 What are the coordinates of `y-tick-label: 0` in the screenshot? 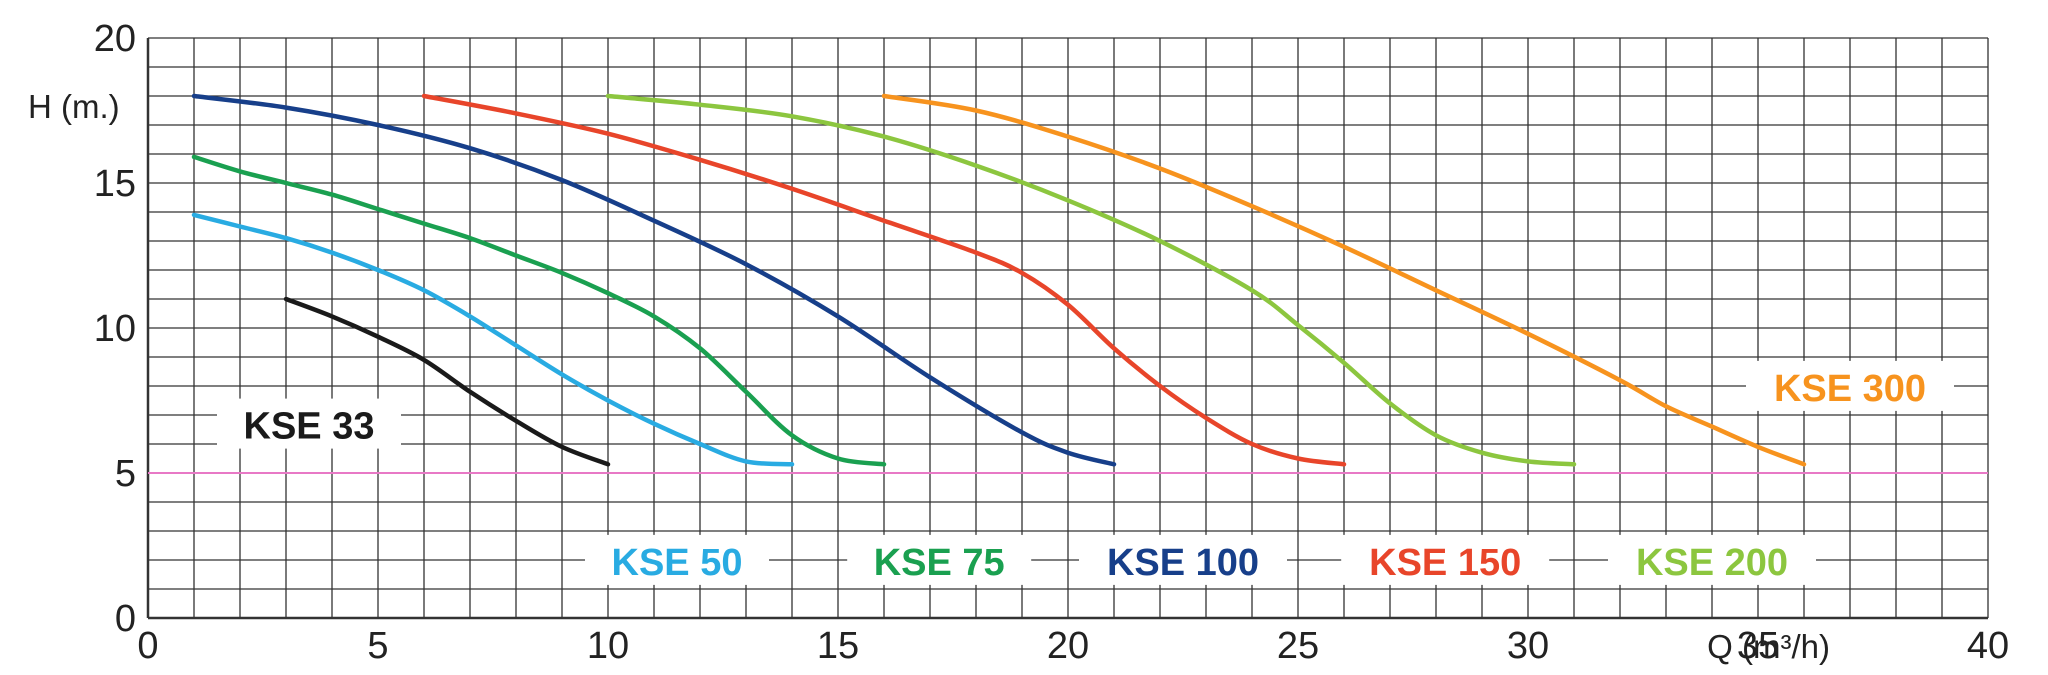 It's located at (125, 619).